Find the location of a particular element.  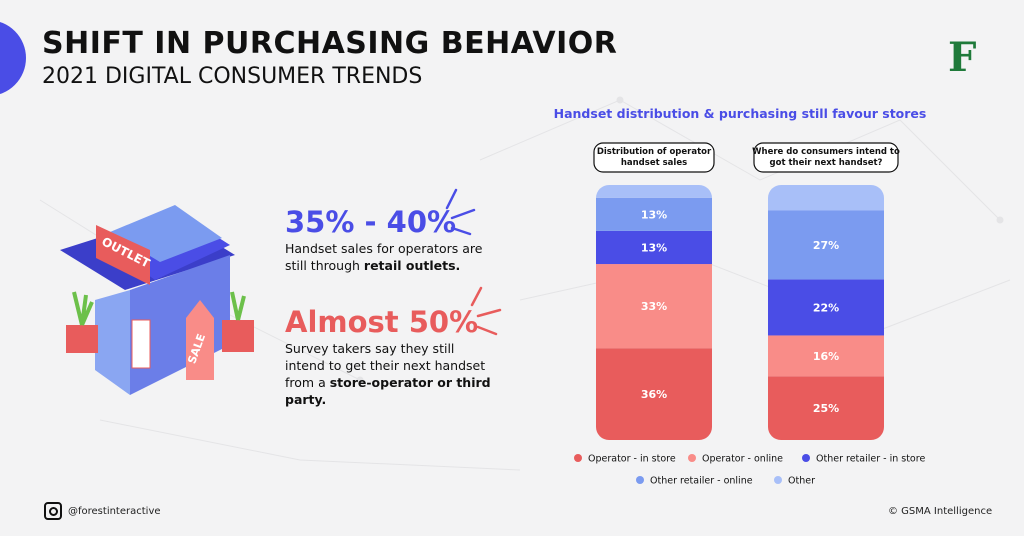

title: SHIFT IN PURCHASING BEHAVIOR is located at coordinates (330, 43).